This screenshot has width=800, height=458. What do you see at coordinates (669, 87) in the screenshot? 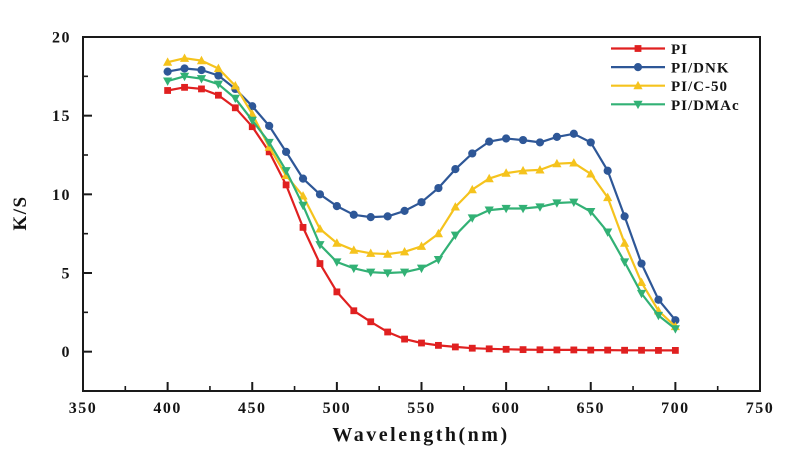
I see `legend-item-PI/C-50: PI/C-50` at bounding box center [669, 87].